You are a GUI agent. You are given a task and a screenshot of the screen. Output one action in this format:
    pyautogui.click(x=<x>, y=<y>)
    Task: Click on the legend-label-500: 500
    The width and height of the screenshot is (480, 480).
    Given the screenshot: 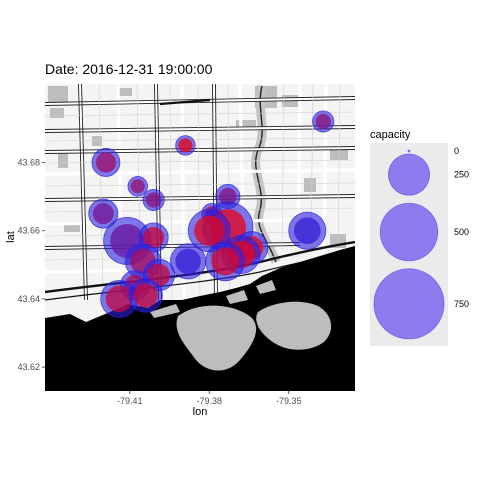 What is the action you would take?
    pyautogui.click(x=461, y=232)
    